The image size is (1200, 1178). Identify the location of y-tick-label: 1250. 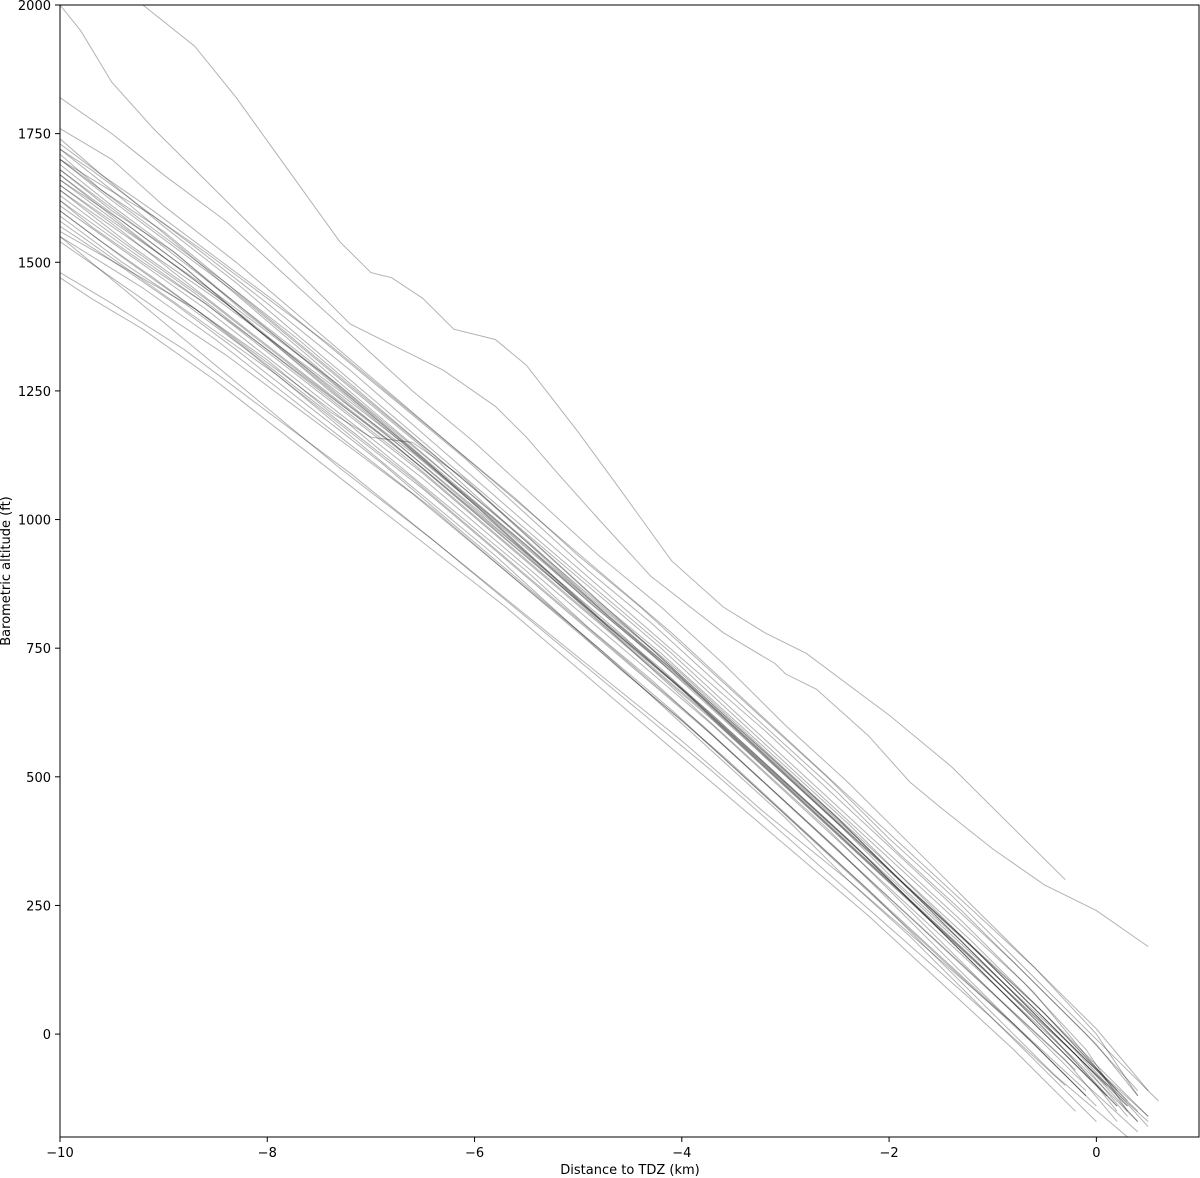
(34, 392).